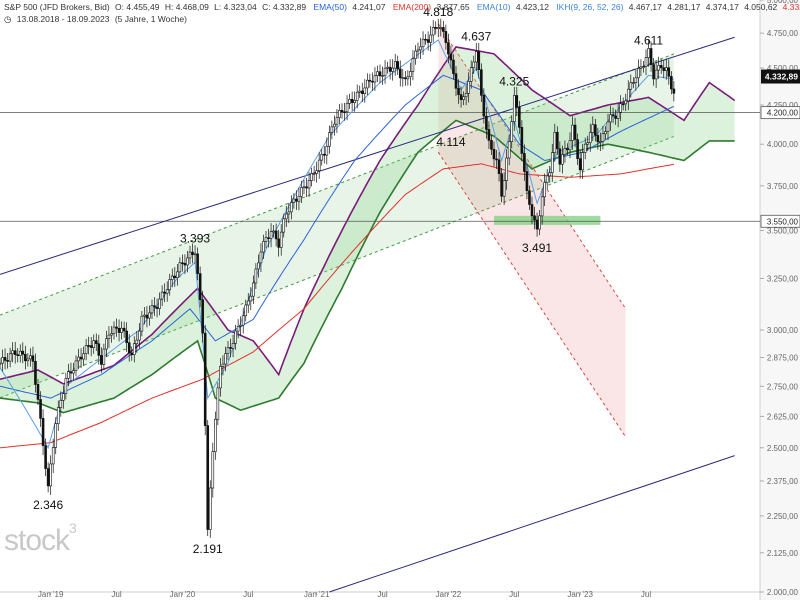  What do you see at coordinates (783, 278) in the screenshot?
I see `y-tick-label: 3.250,00` at bounding box center [783, 278].